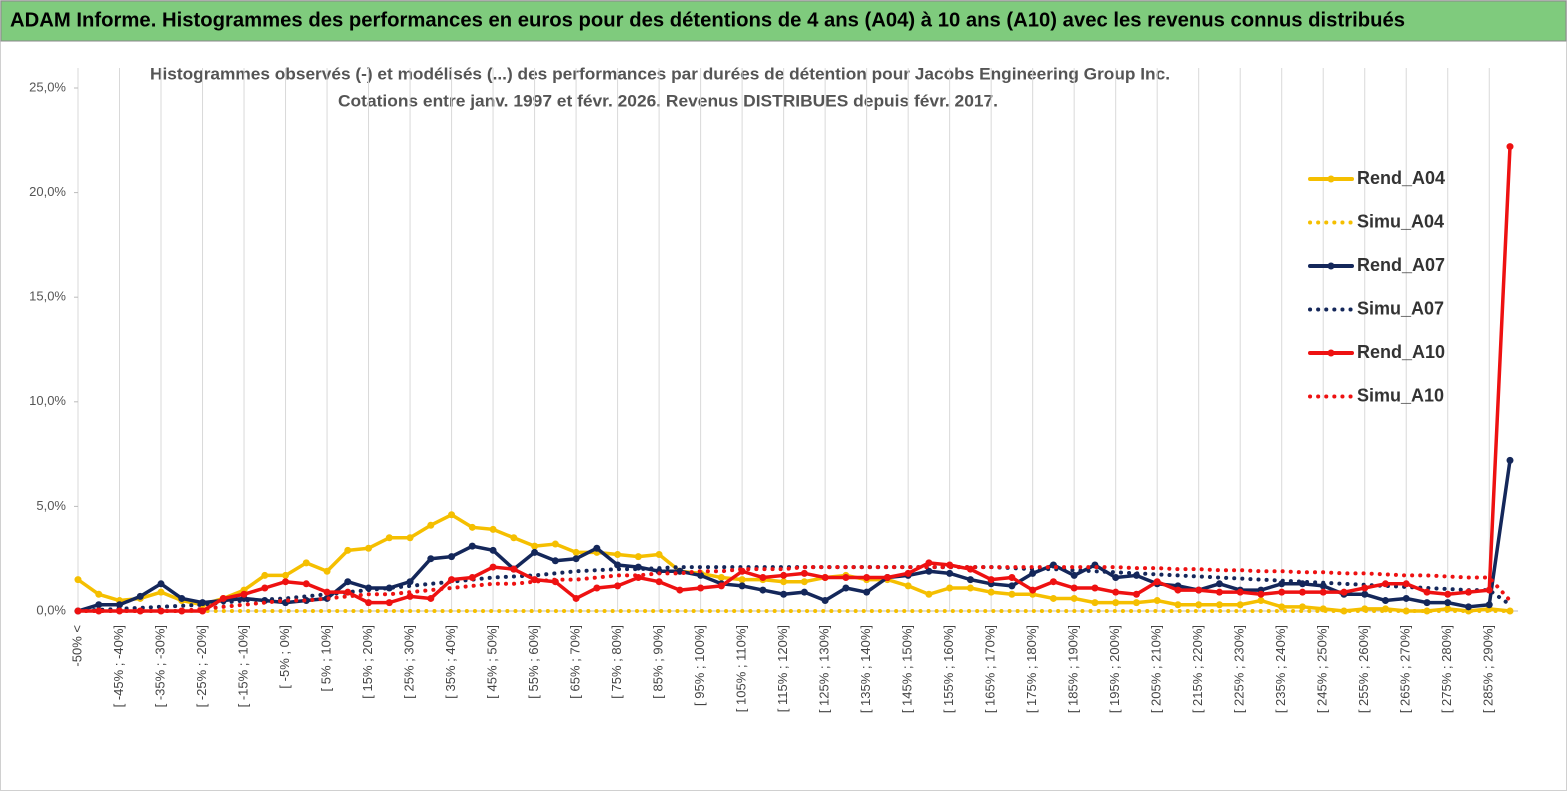 The width and height of the screenshot is (1567, 791). What do you see at coordinates (408, 662) in the screenshot?
I see `x-tick-label: [ 25% ; 30%]` at bounding box center [408, 662].